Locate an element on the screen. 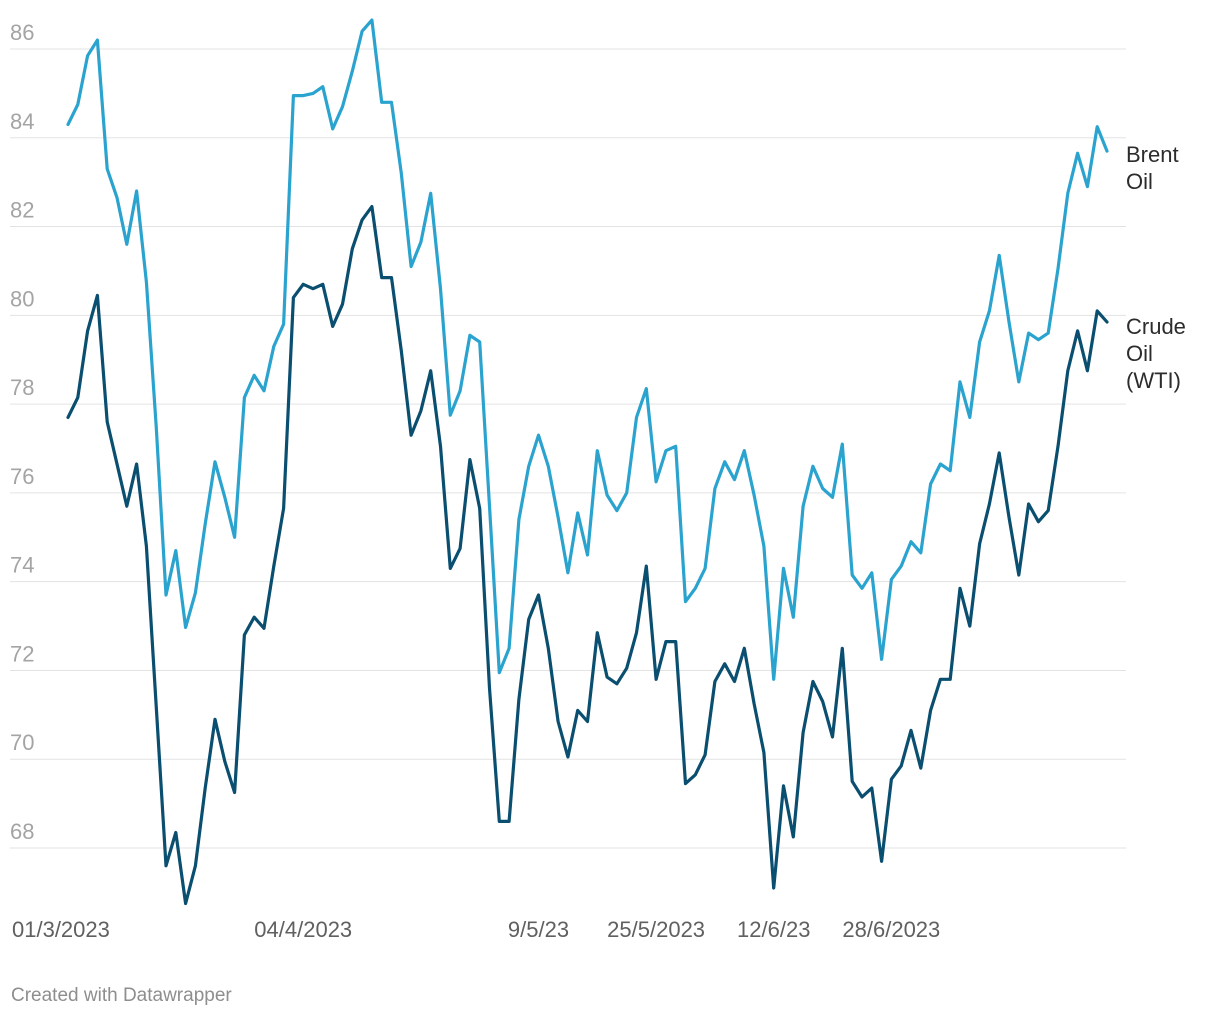  y-axis-ticks: 68 70 72 74 76 78 80 82 84 86 is located at coordinates (22, 432).